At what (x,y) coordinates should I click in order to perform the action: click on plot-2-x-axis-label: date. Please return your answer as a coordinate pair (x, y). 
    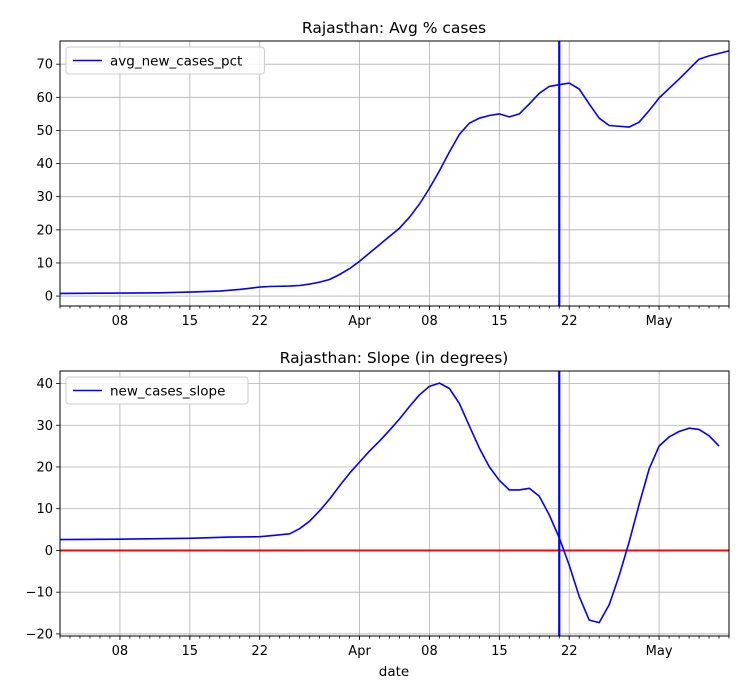
    Looking at the image, I should click on (394, 672).